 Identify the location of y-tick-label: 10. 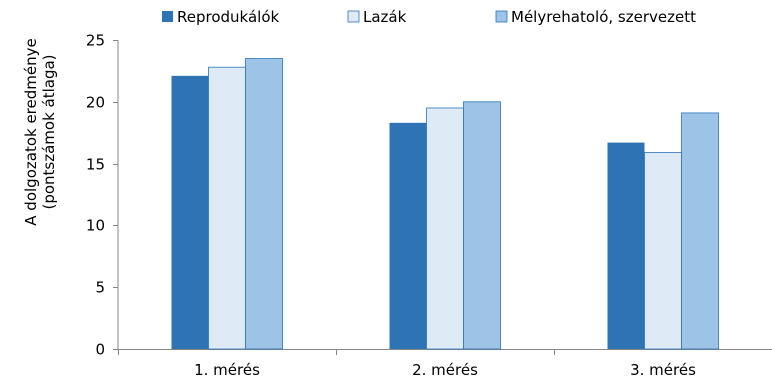
(95, 226).